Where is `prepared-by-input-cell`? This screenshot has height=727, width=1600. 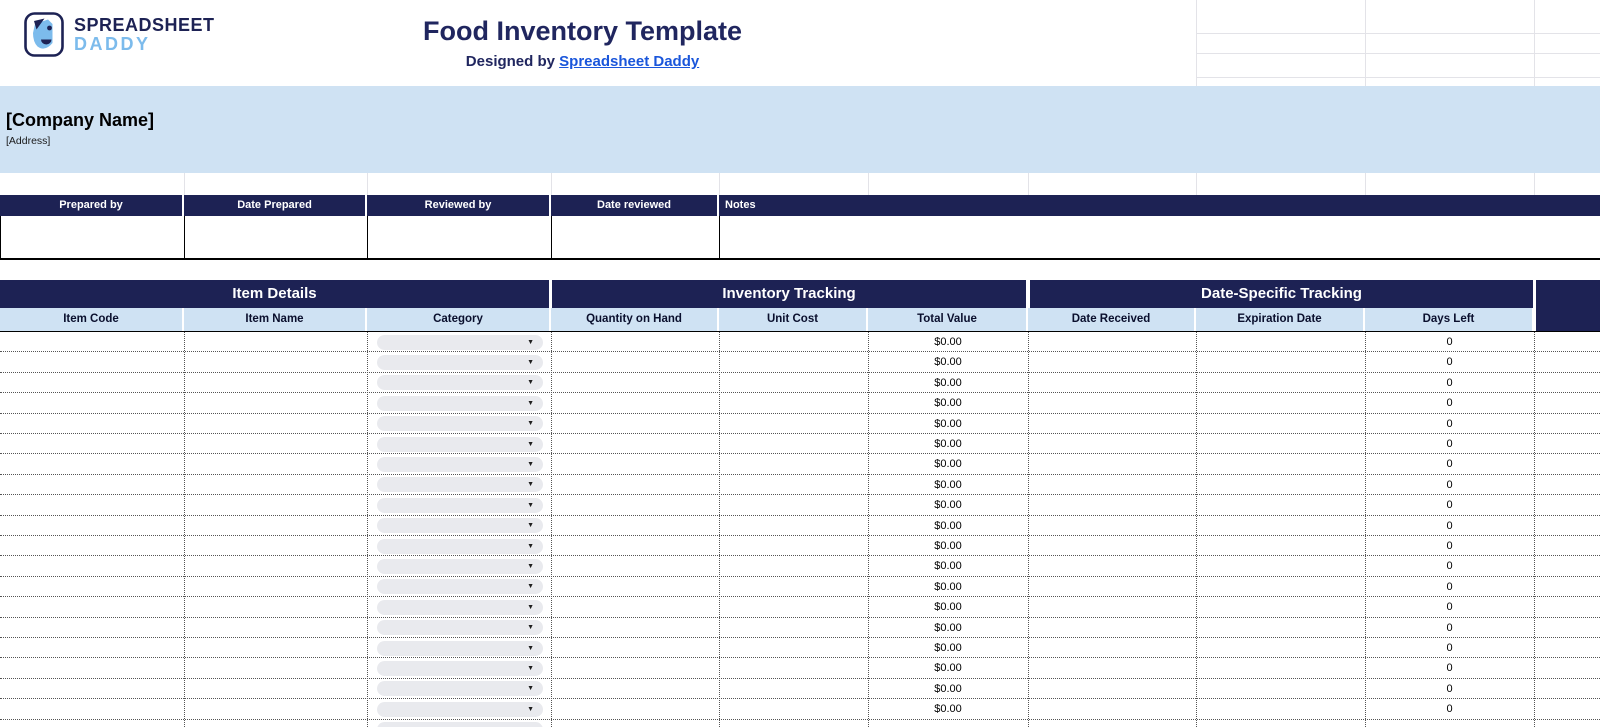
prepared-by-input-cell is located at coordinates (92, 237).